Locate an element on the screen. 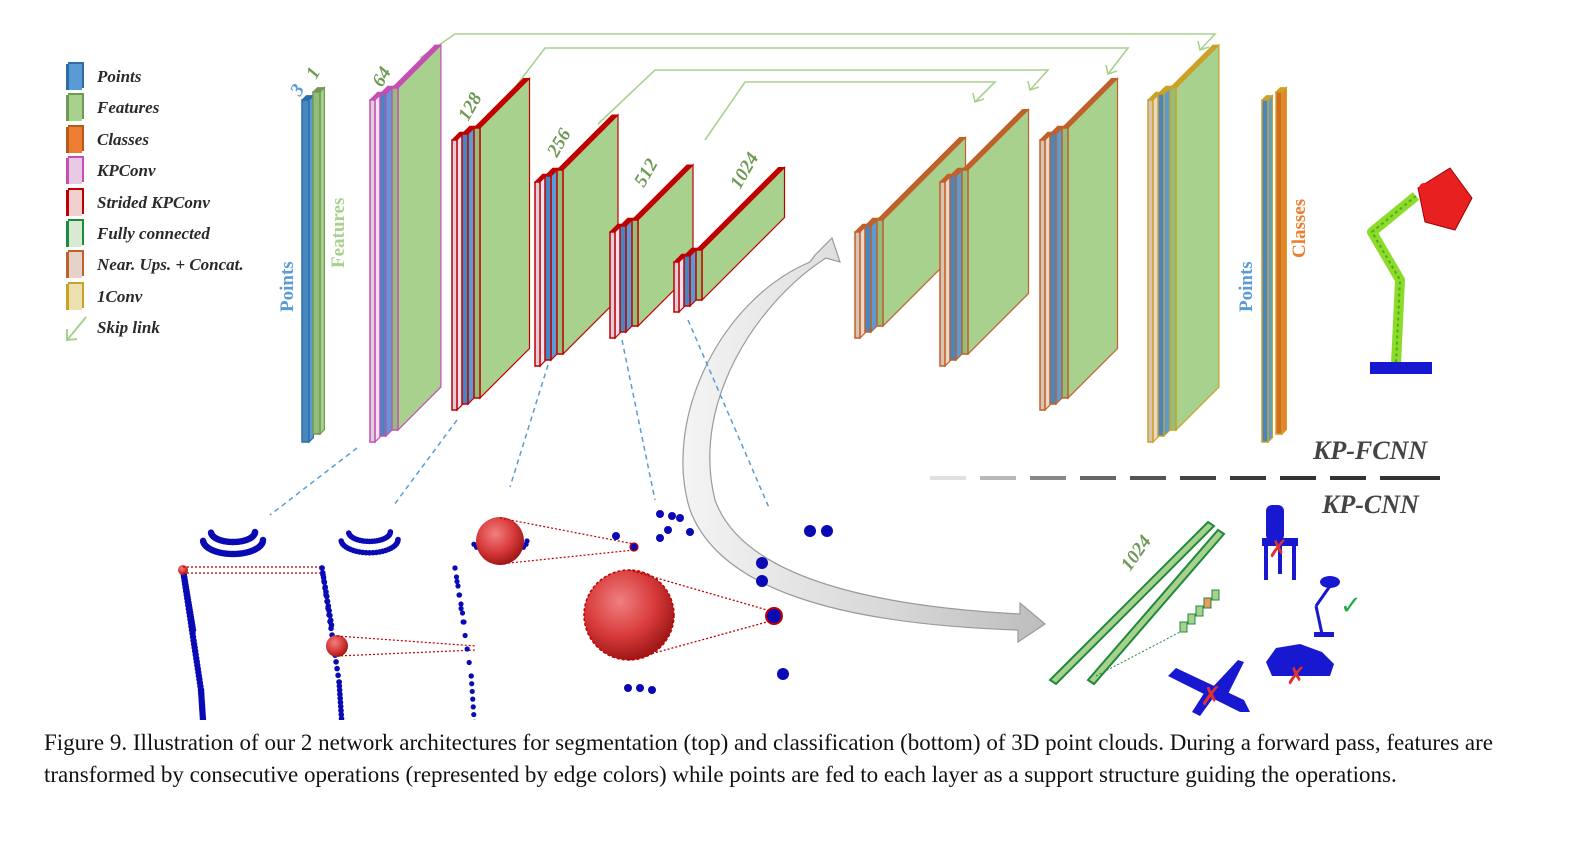  fully-connected-swatch-icon is located at coordinates (74, 233).